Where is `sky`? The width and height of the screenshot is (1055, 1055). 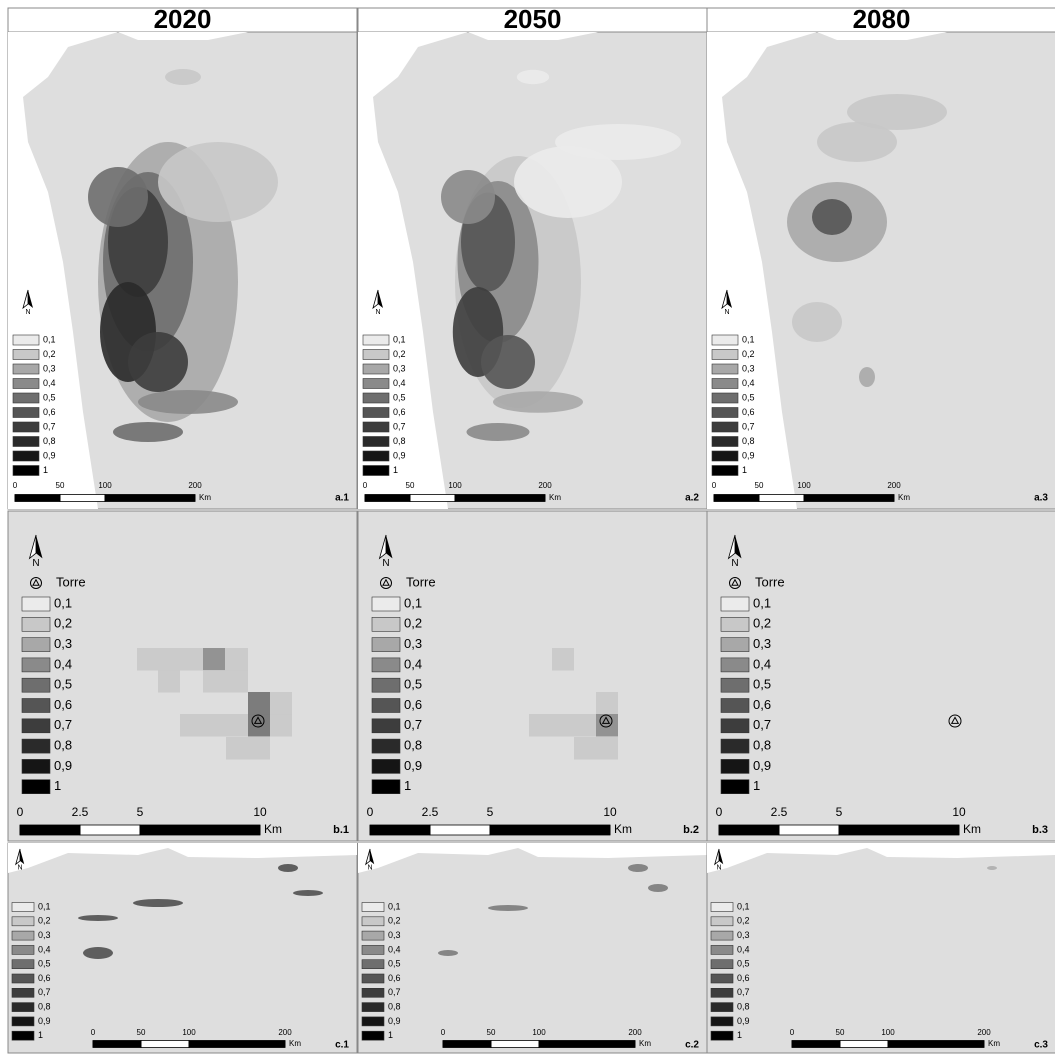 sky is located at coordinates (532, 858).